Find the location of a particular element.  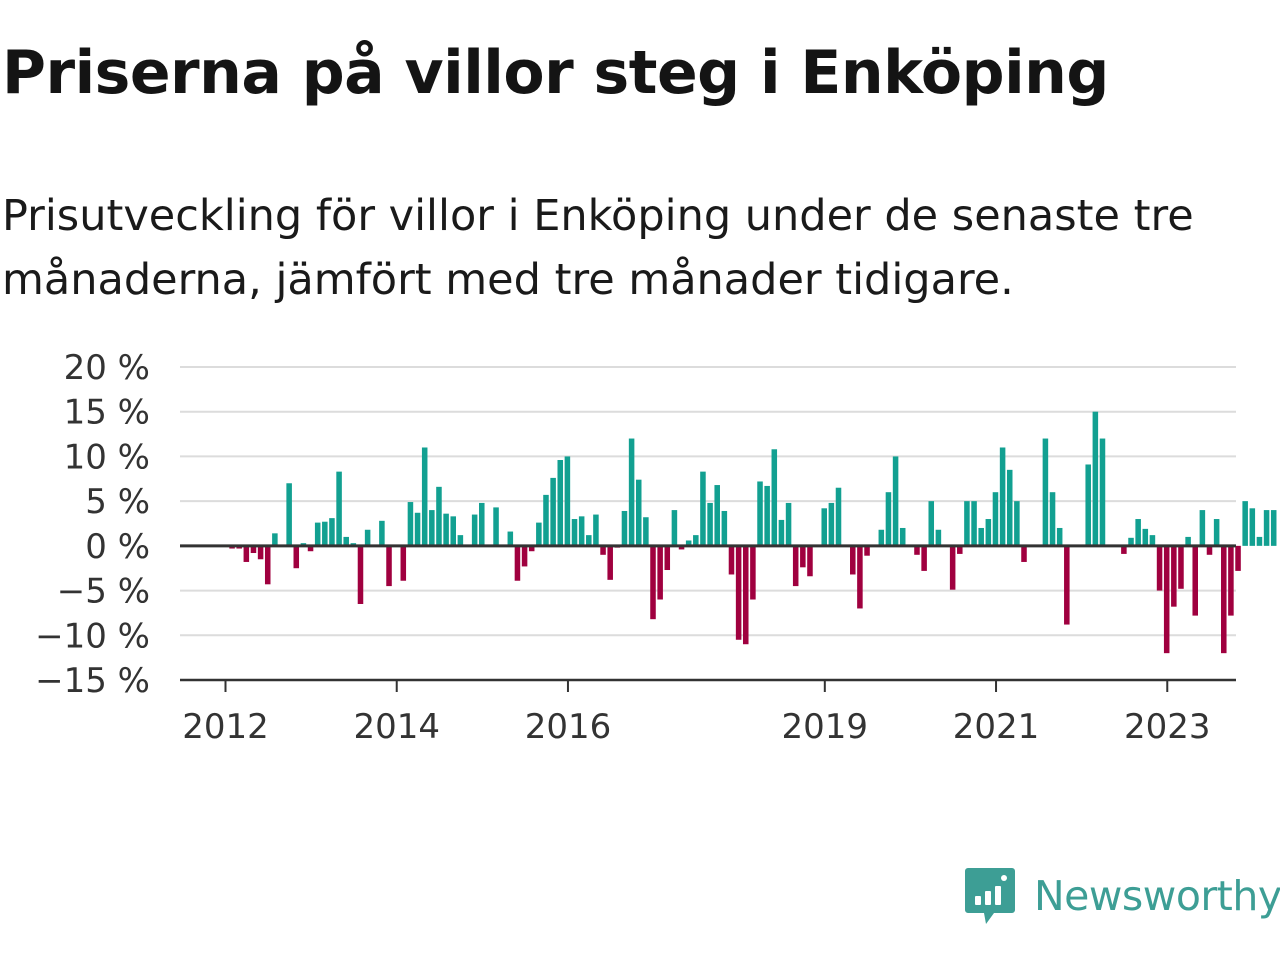

y-tick-label: −5 % is located at coordinates (103, 592).